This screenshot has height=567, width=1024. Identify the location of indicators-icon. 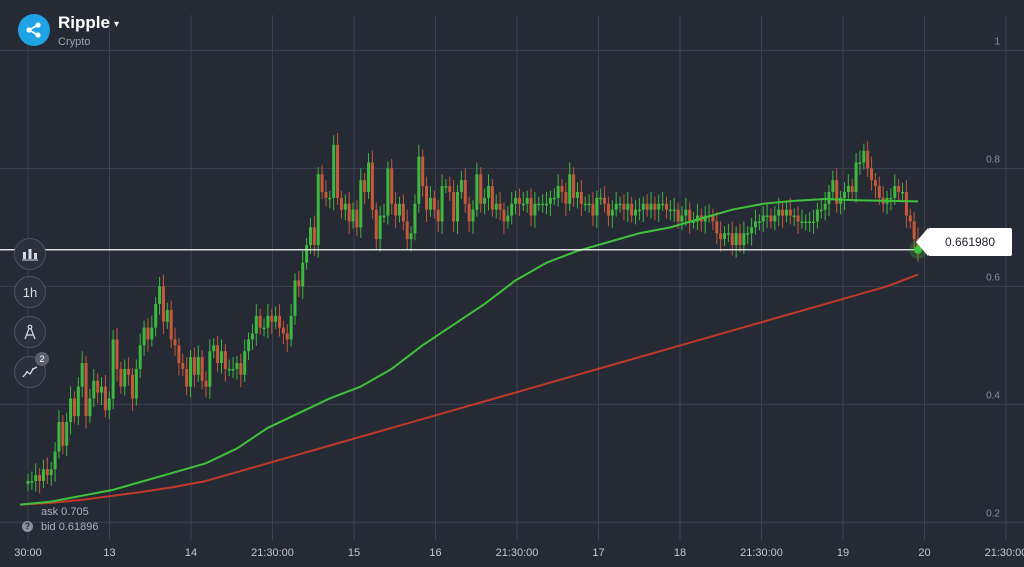
(30, 372).